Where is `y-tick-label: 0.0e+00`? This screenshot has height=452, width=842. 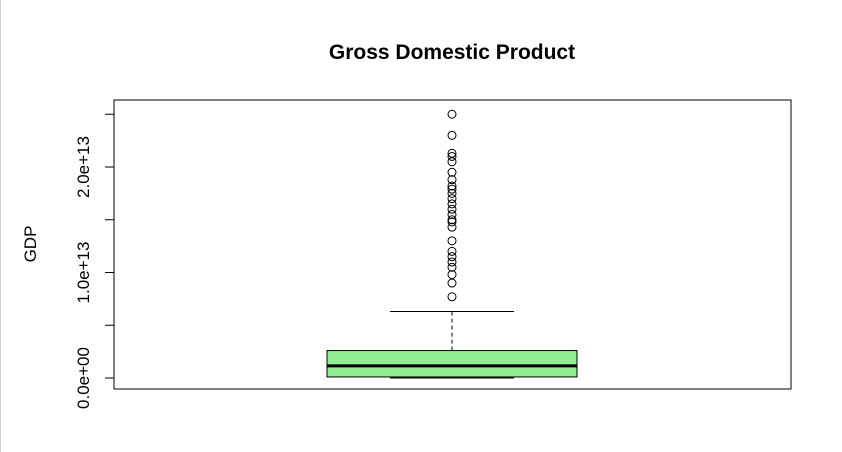
y-tick-label: 0.0e+00 is located at coordinates (83, 378).